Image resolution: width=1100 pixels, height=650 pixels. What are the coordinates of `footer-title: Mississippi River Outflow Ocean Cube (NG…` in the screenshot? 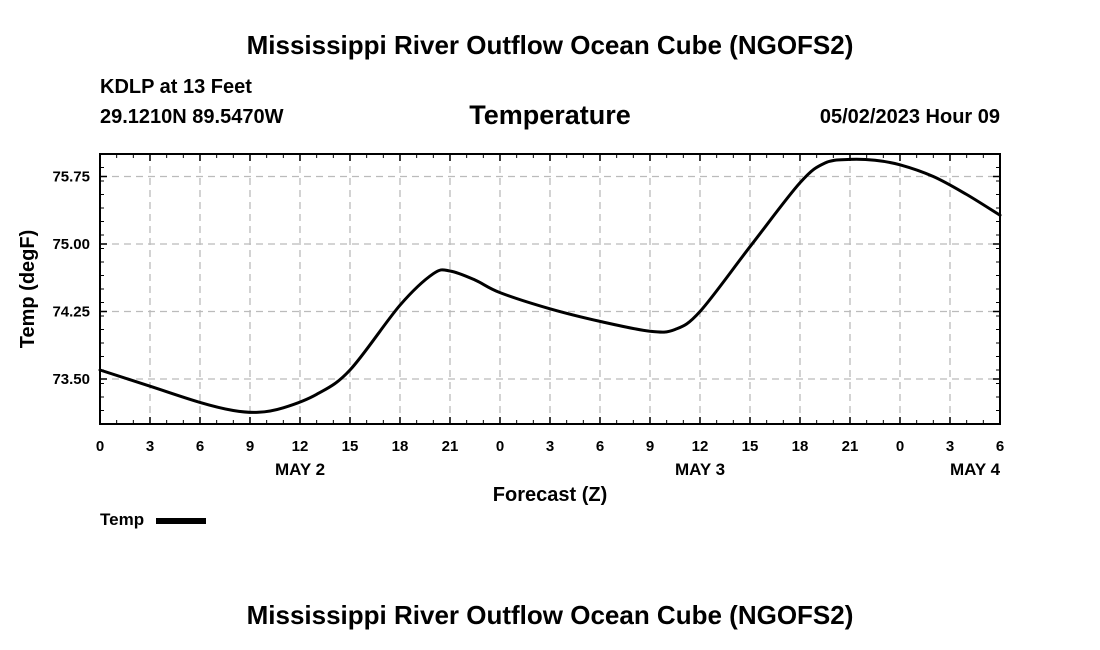 It's located at (550, 615).